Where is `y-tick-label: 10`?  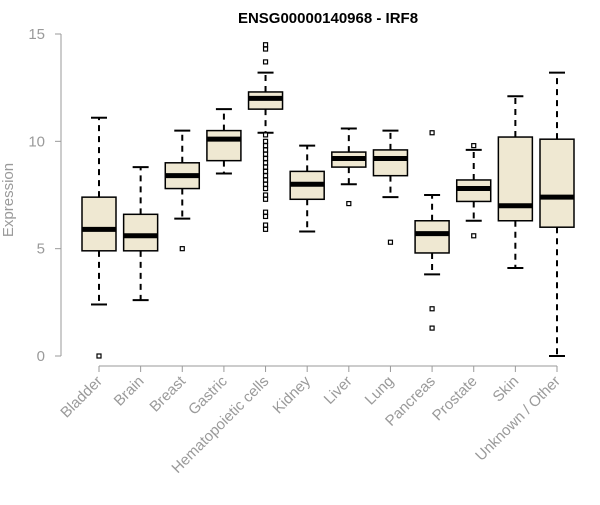
y-tick-label: 10 is located at coordinates (36, 141).